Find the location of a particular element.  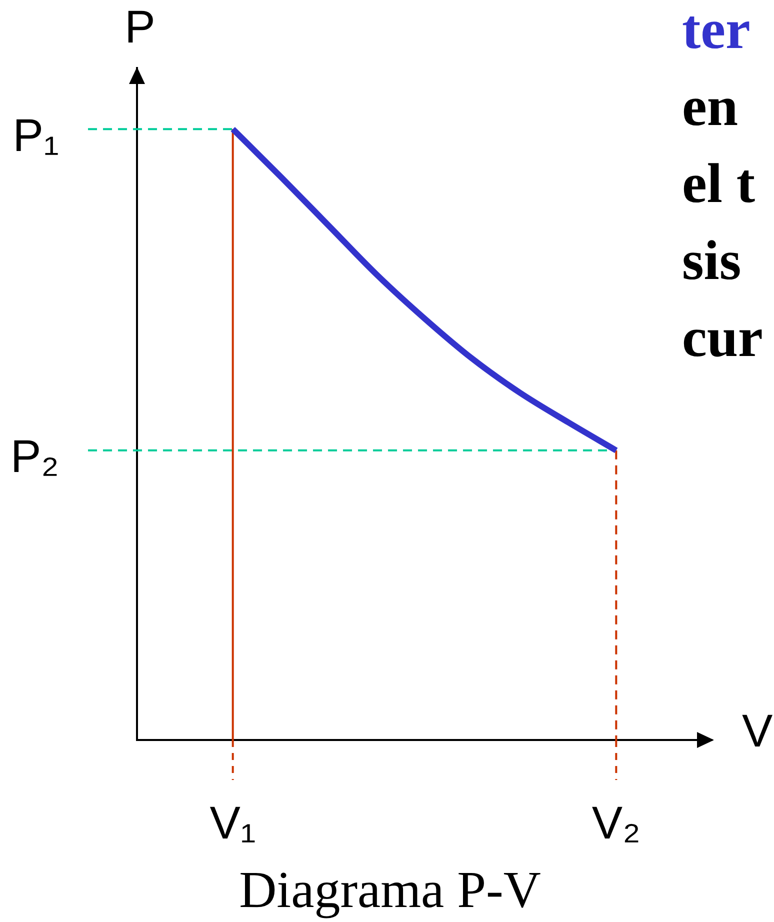

x-axis-title: V is located at coordinates (757, 730).